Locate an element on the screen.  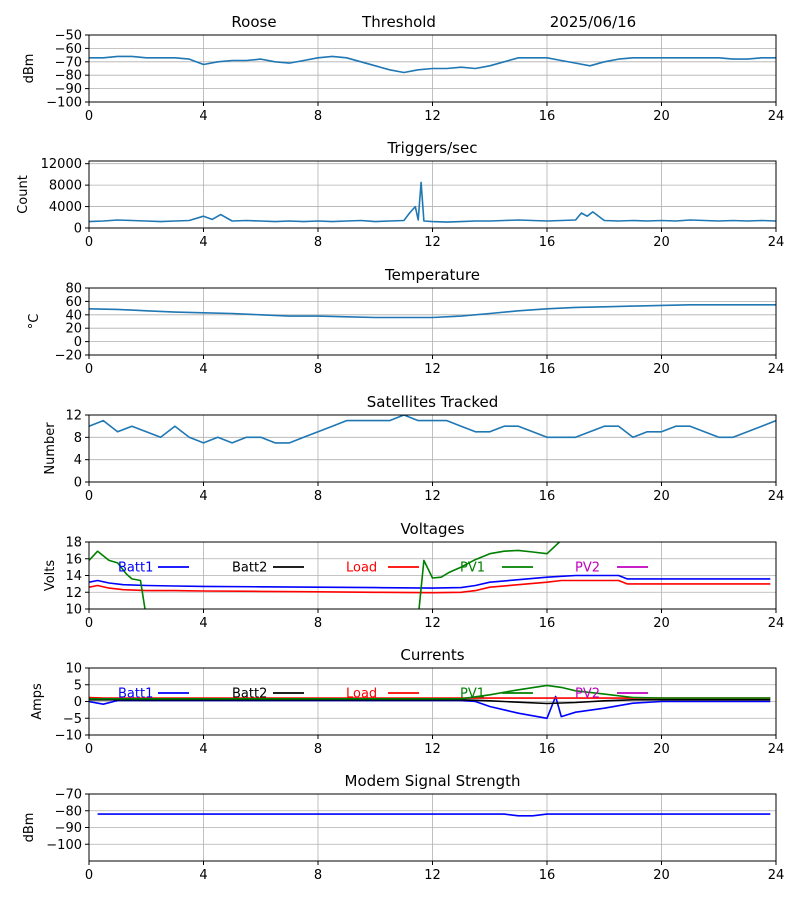
header-station: Roose is located at coordinates (253, 22).